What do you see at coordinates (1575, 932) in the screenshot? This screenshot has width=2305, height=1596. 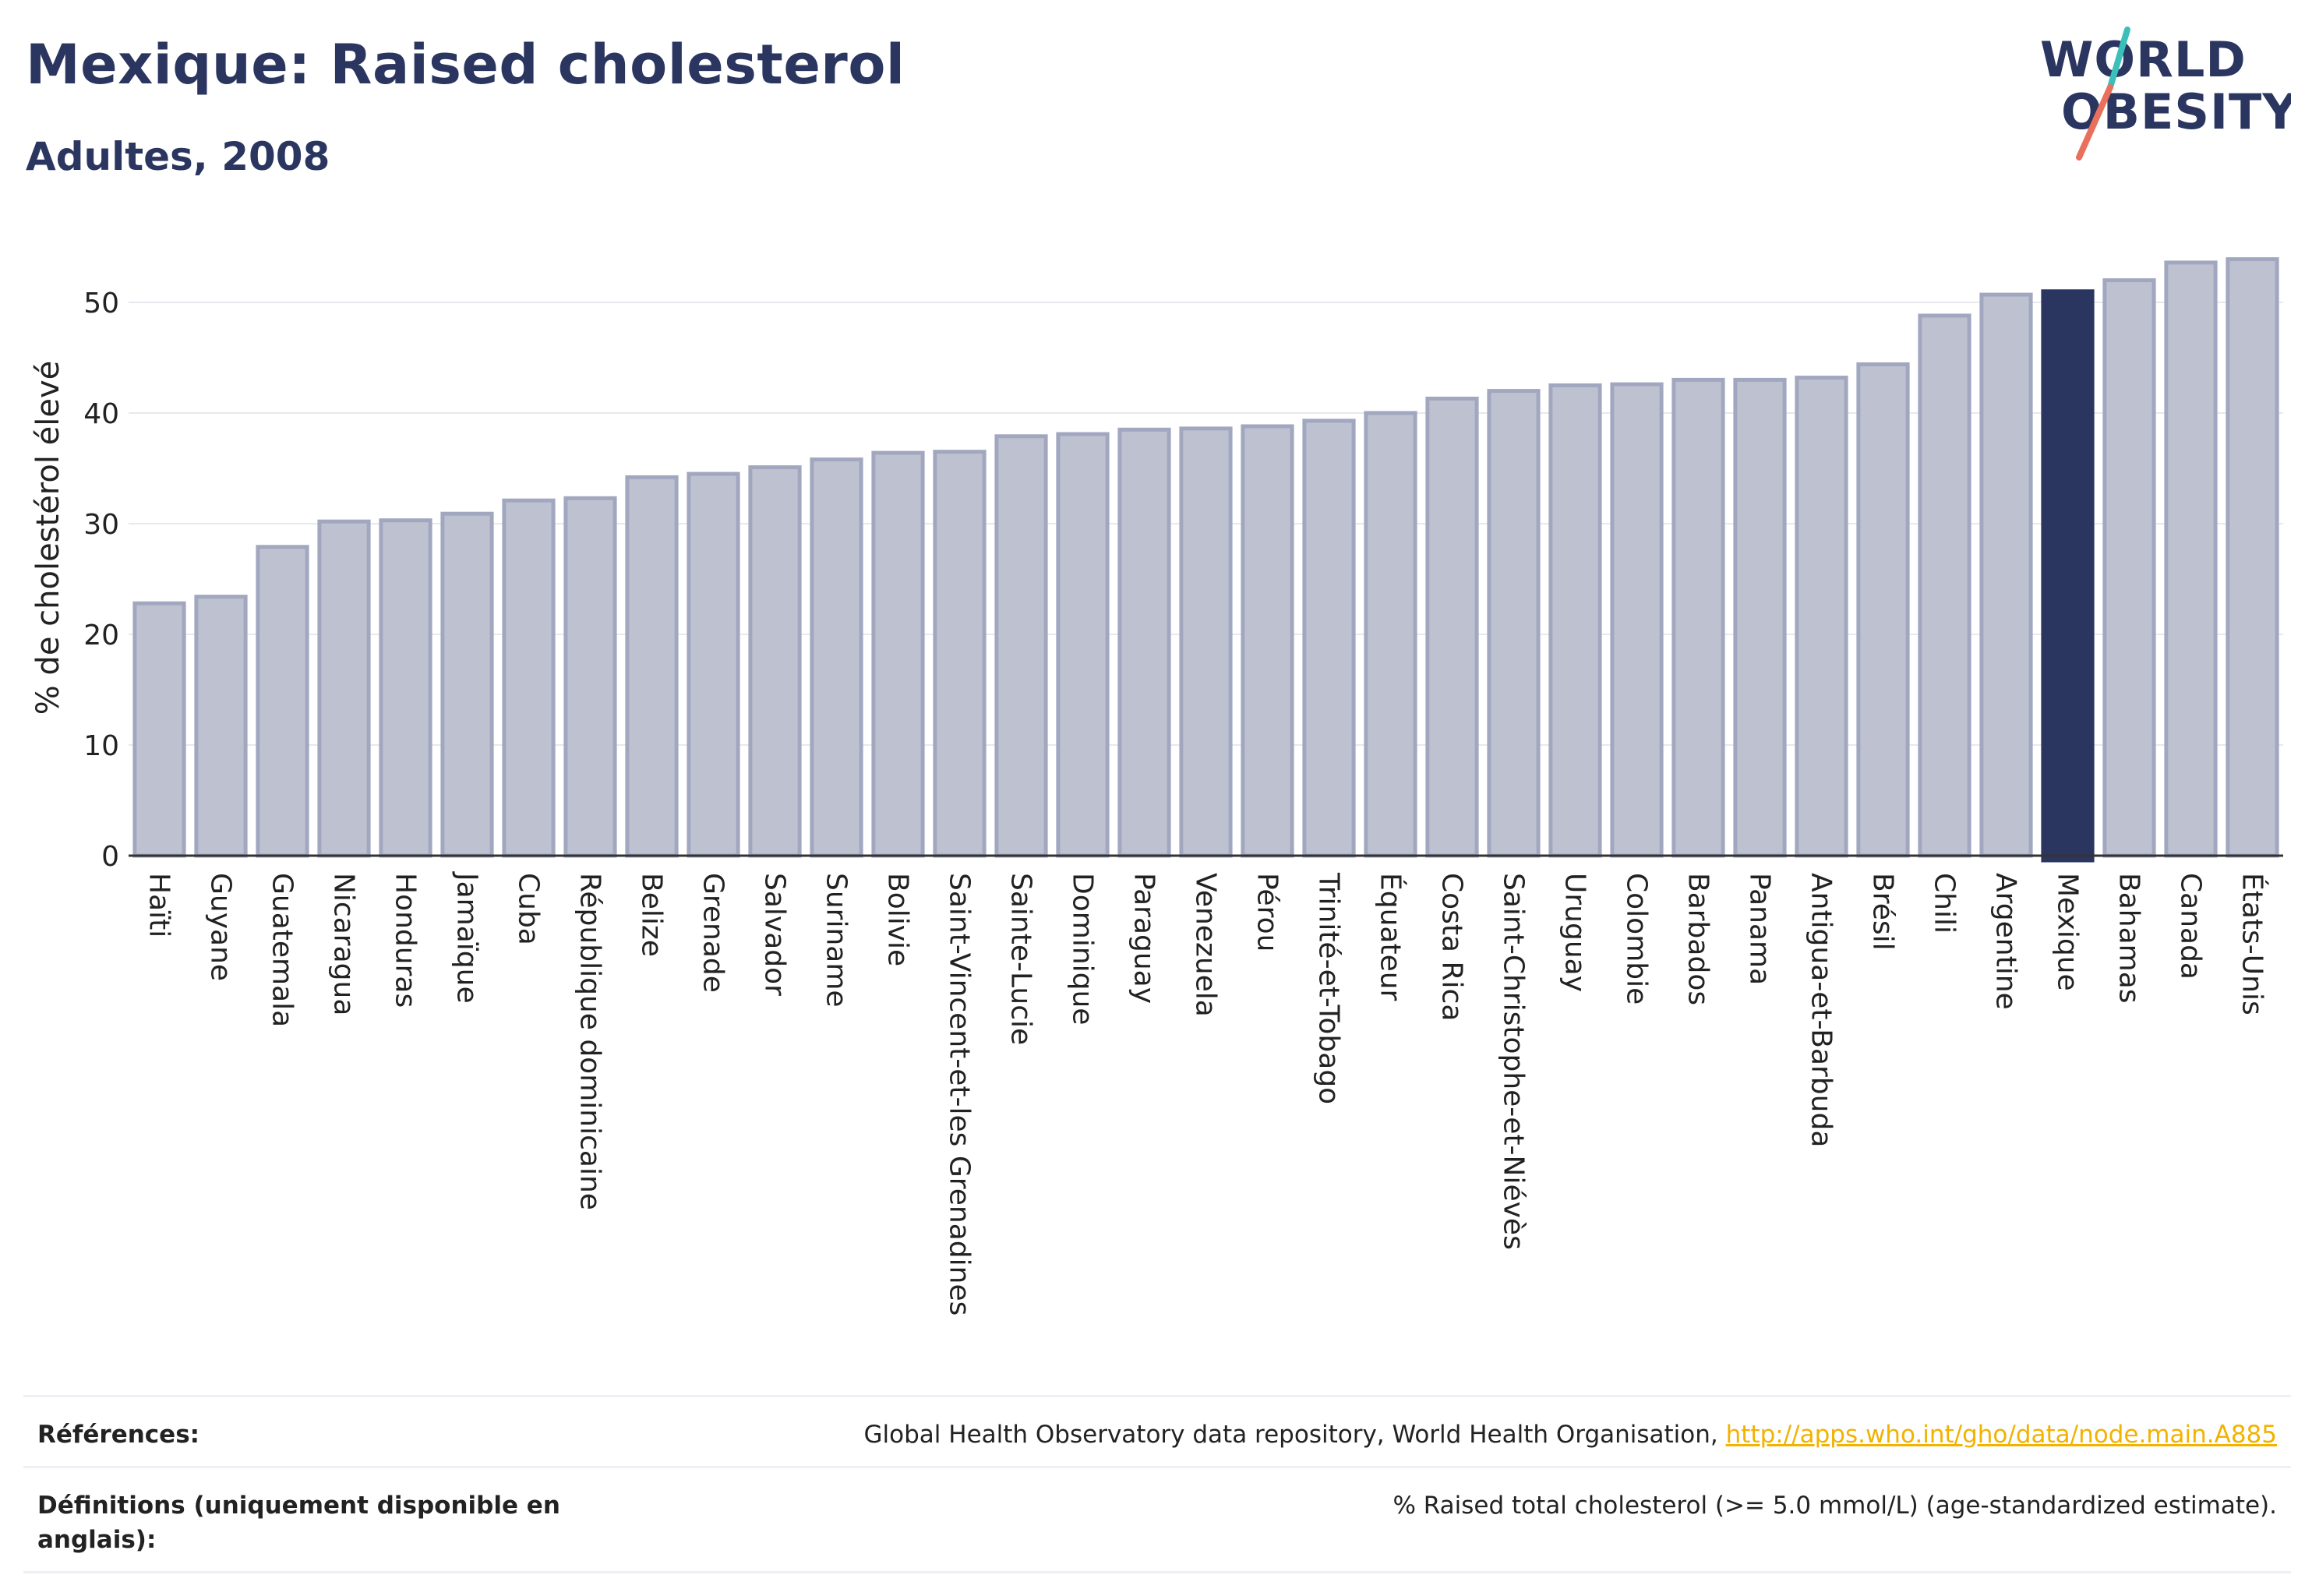 I see `x-category-label: Uruguay` at bounding box center [1575, 932].